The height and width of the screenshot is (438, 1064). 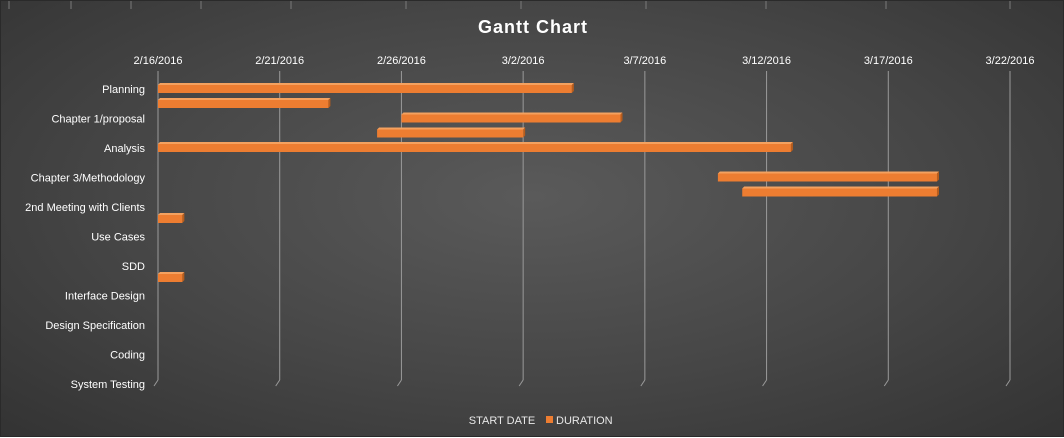 What do you see at coordinates (127, 356) in the screenshot?
I see `category-label: Coding` at bounding box center [127, 356].